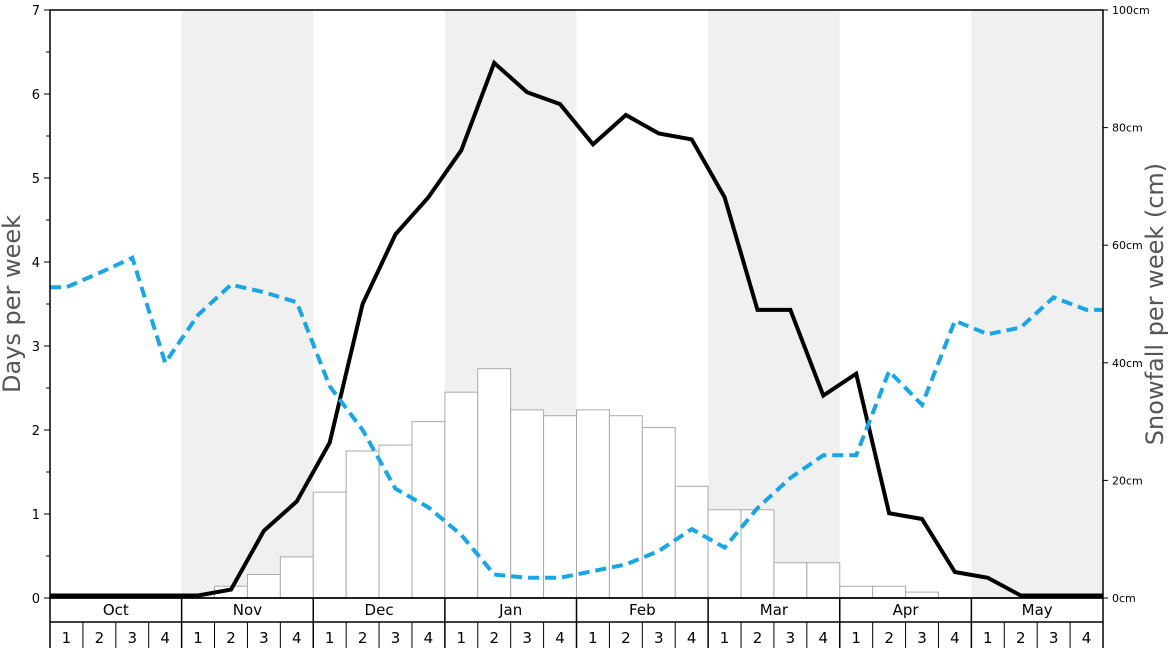  What do you see at coordinates (1127, 128) in the screenshot?
I see `right-tick-label: 80cm` at bounding box center [1127, 128].